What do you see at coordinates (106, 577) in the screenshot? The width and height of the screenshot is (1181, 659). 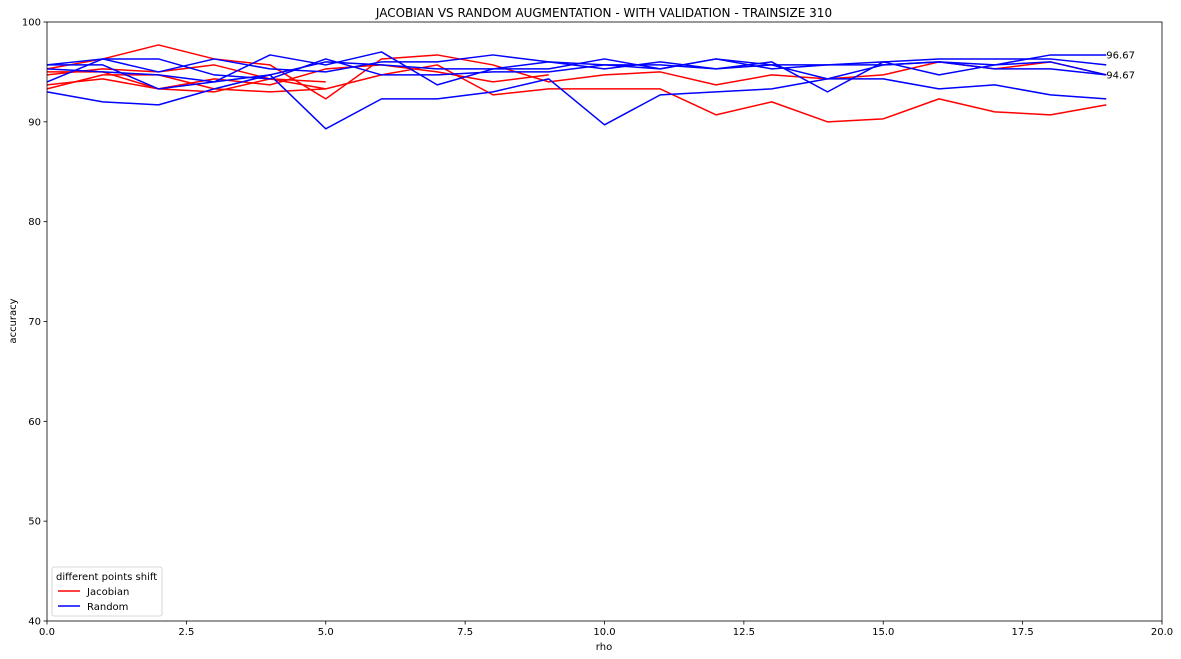 I see `legend-title: different points shift` at bounding box center [106, 577].